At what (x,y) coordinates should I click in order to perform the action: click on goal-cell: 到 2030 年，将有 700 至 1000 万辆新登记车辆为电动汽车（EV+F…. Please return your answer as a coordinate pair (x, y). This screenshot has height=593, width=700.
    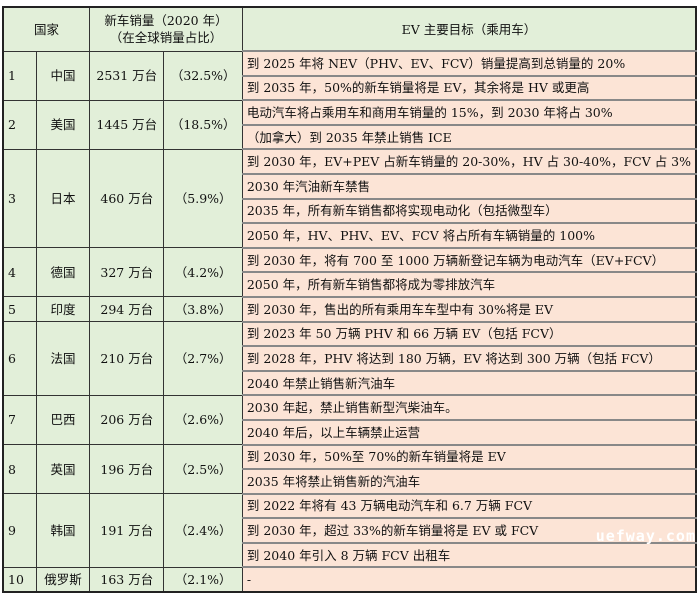
    Looking at the image, I should click on (469, 259).